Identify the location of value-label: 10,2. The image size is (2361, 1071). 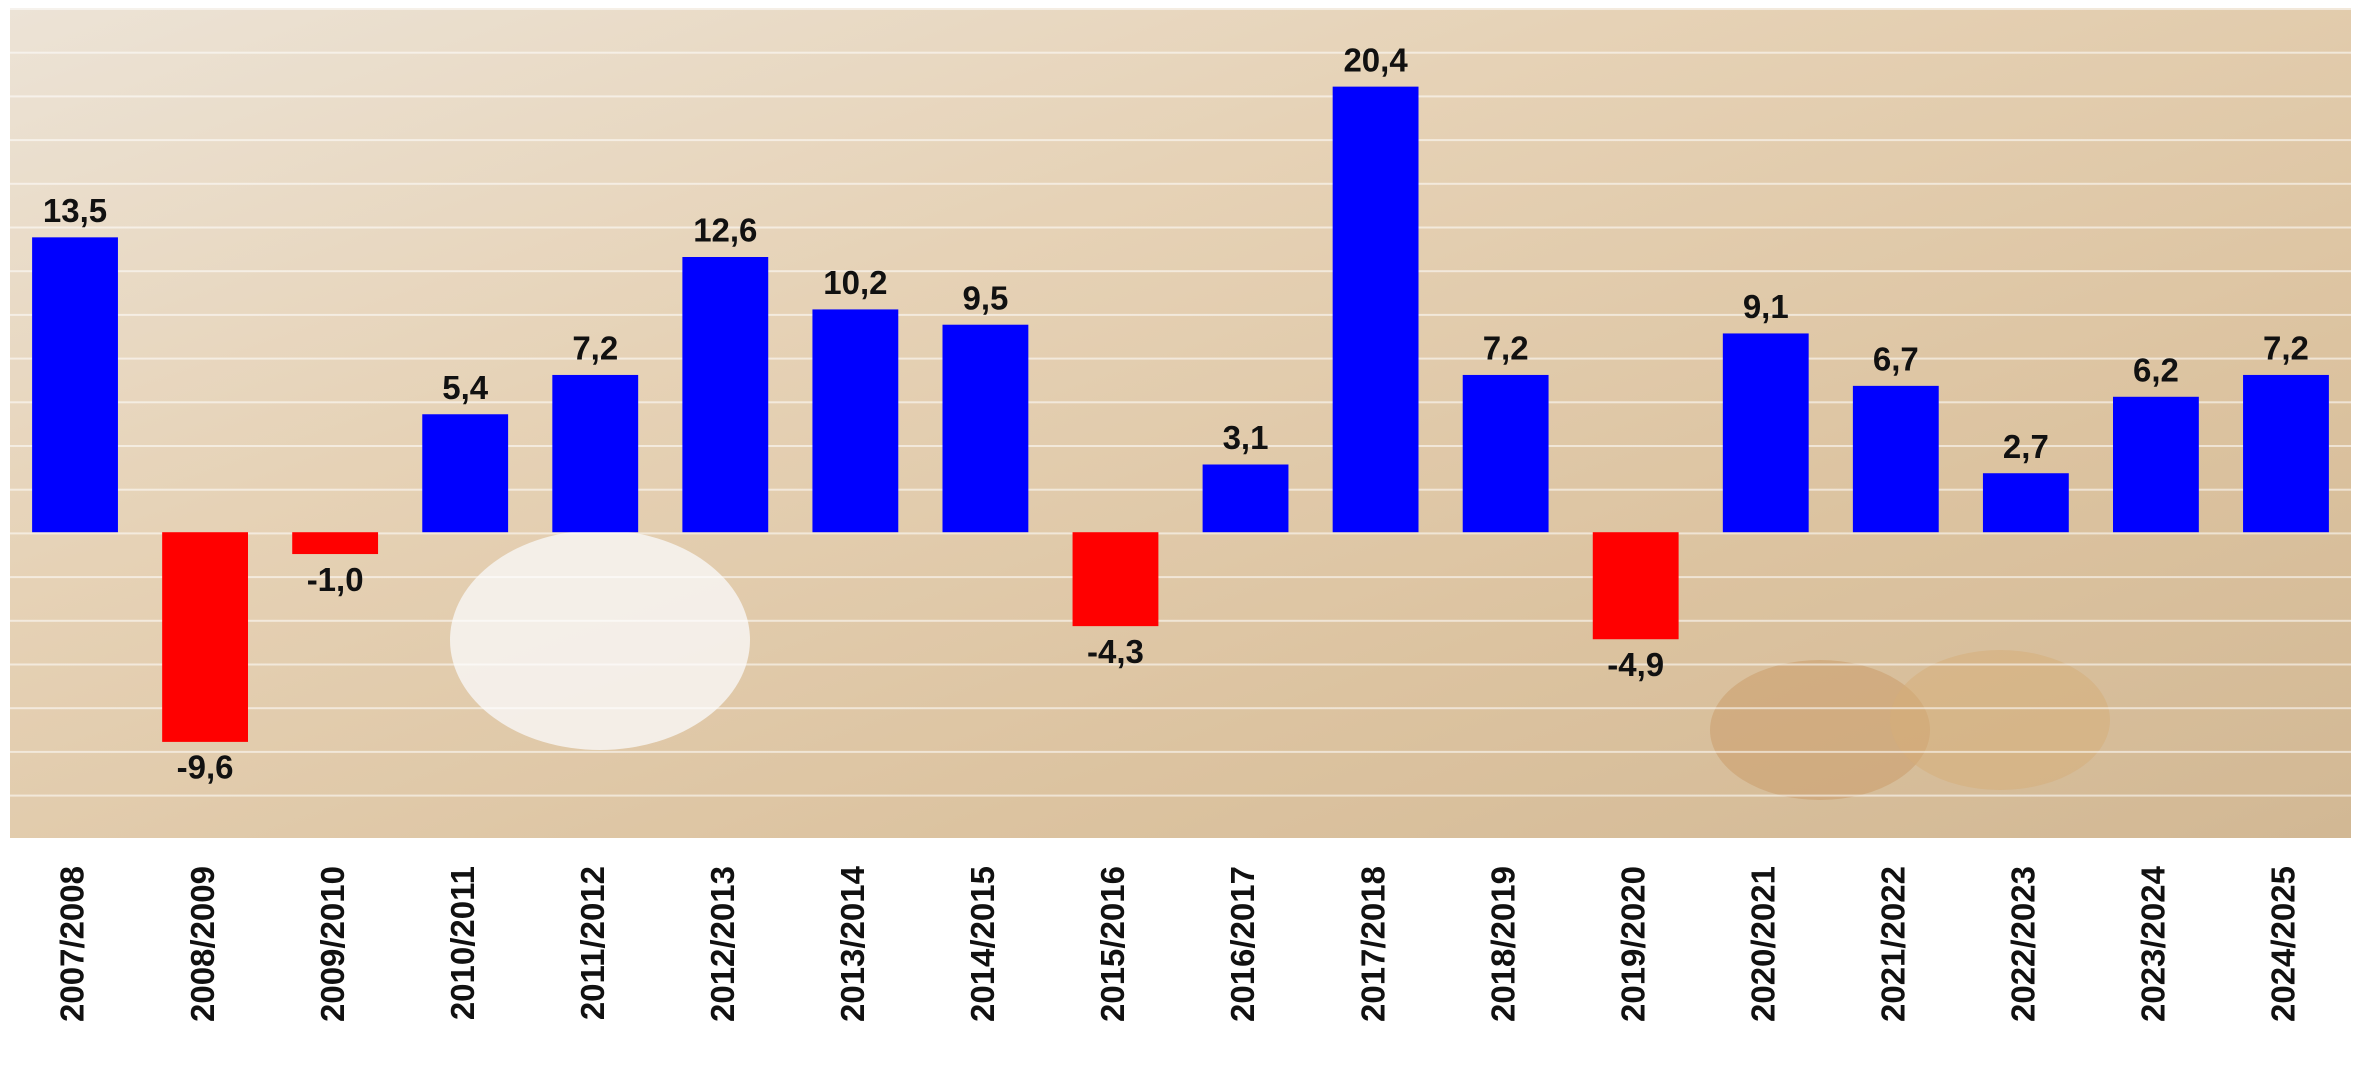
(855, 282).